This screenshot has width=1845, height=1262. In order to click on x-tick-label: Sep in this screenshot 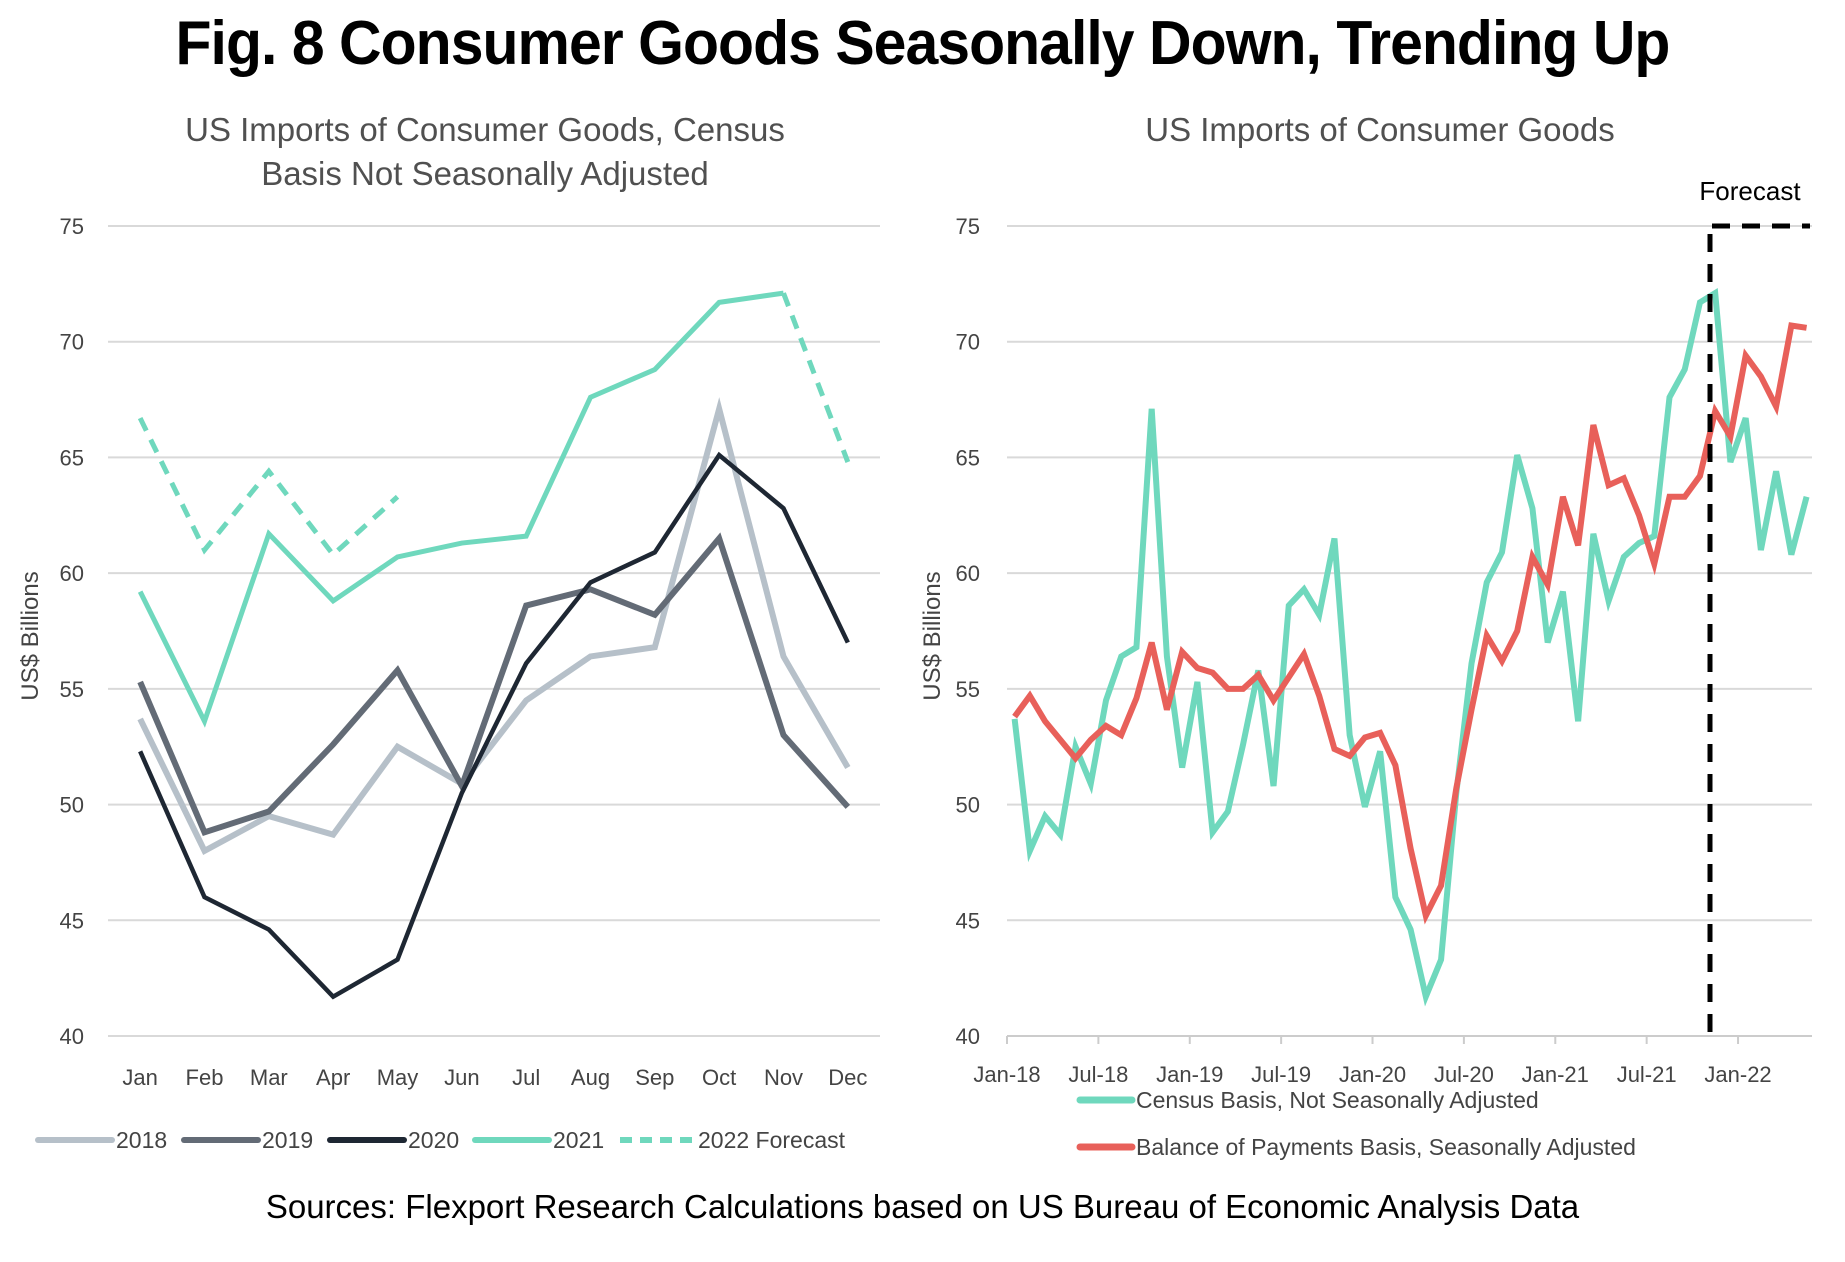, I will do `click(654, 1077)`.